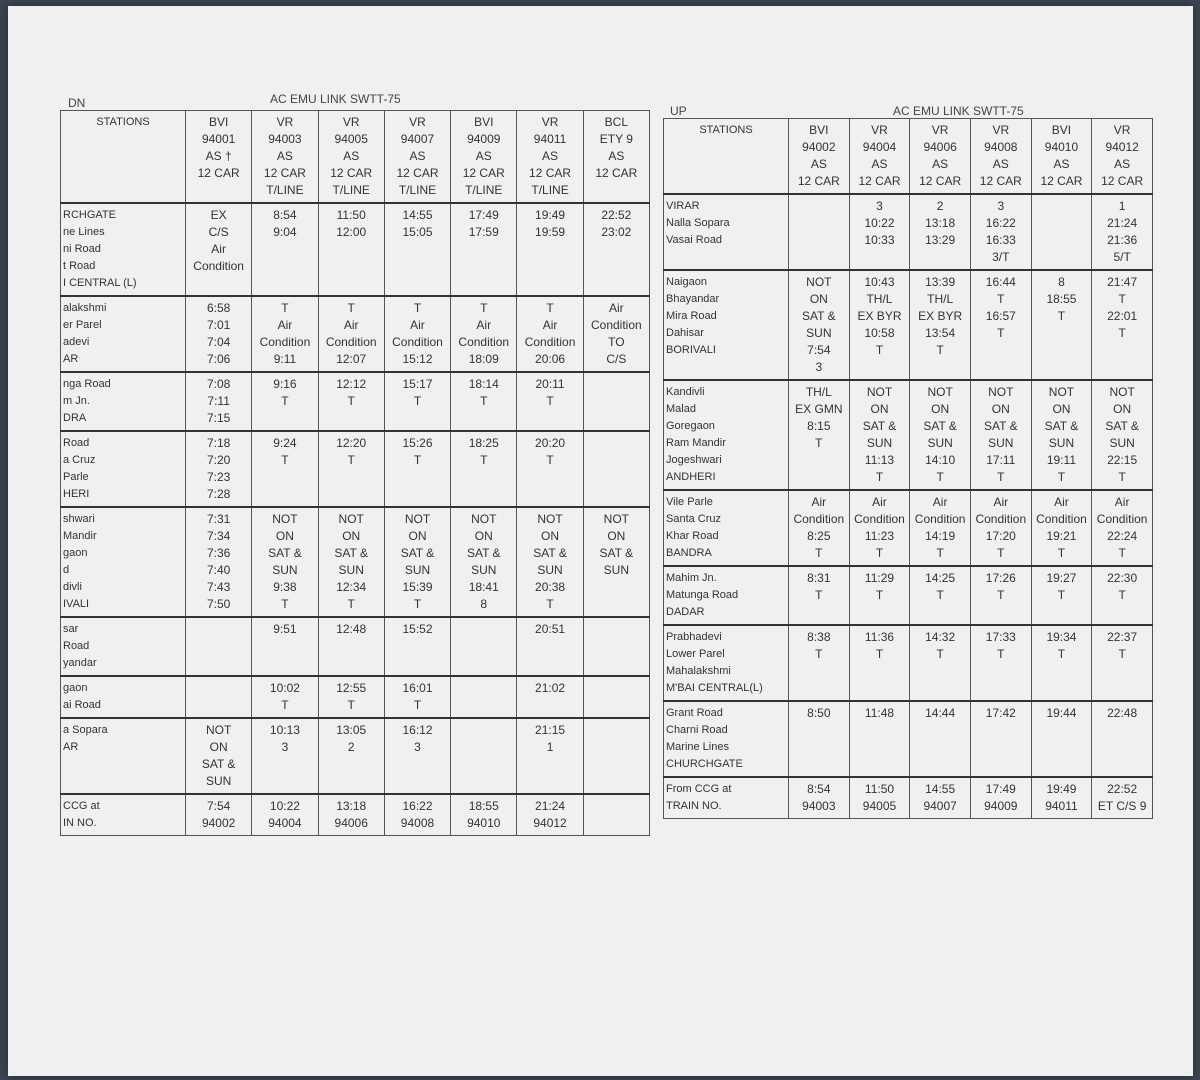 The width and height of the screenshot is (1200, 1080). I want to click on time-cell: 22:37 T, so click(1122, 663).